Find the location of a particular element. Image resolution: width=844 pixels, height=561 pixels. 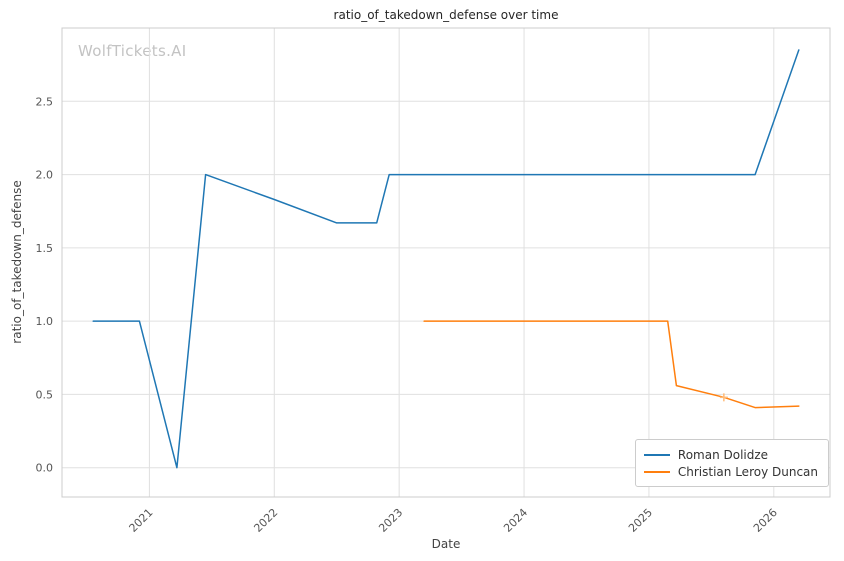

y-tick-label: 2.5 is located at coordinates (45, 101).